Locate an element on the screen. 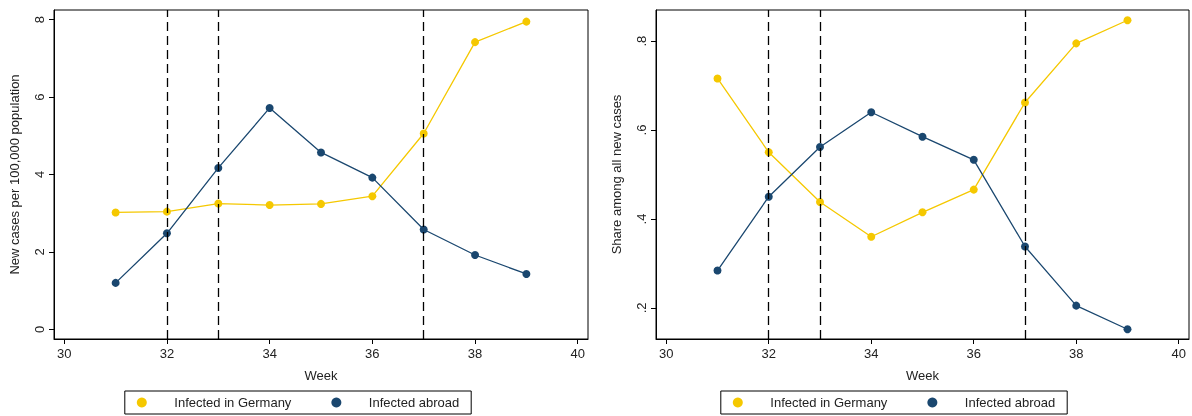  y-tick-label: .2 is located at coordinates (641, 308).